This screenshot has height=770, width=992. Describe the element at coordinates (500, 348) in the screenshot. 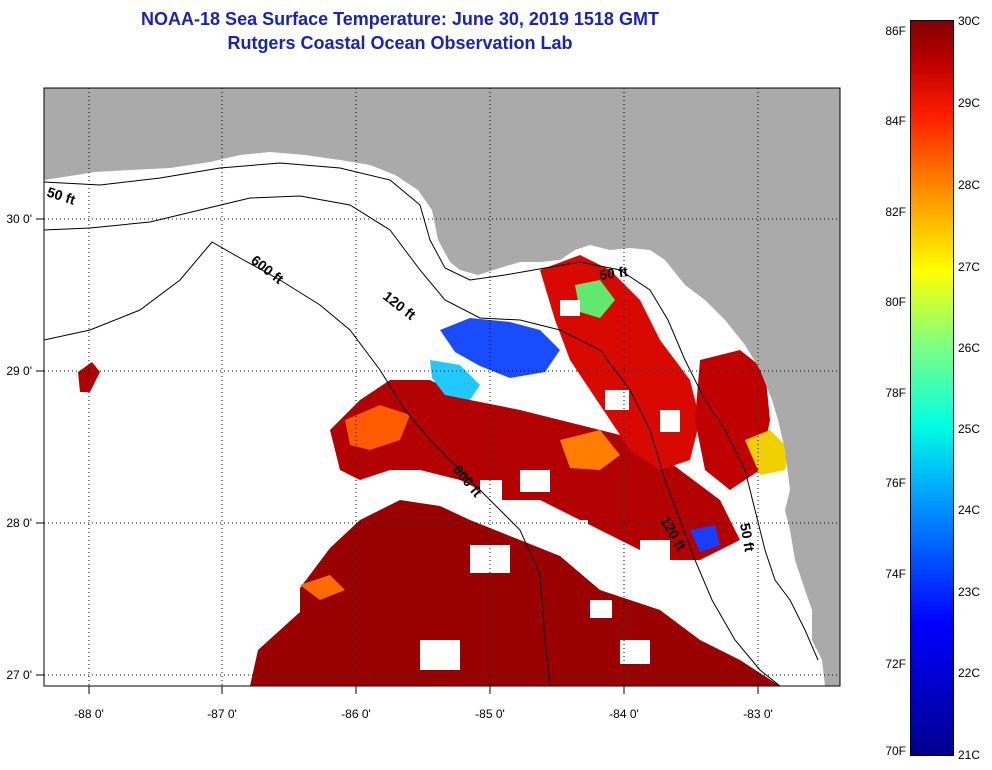

I see `sst-cool-nearshore` at that location.